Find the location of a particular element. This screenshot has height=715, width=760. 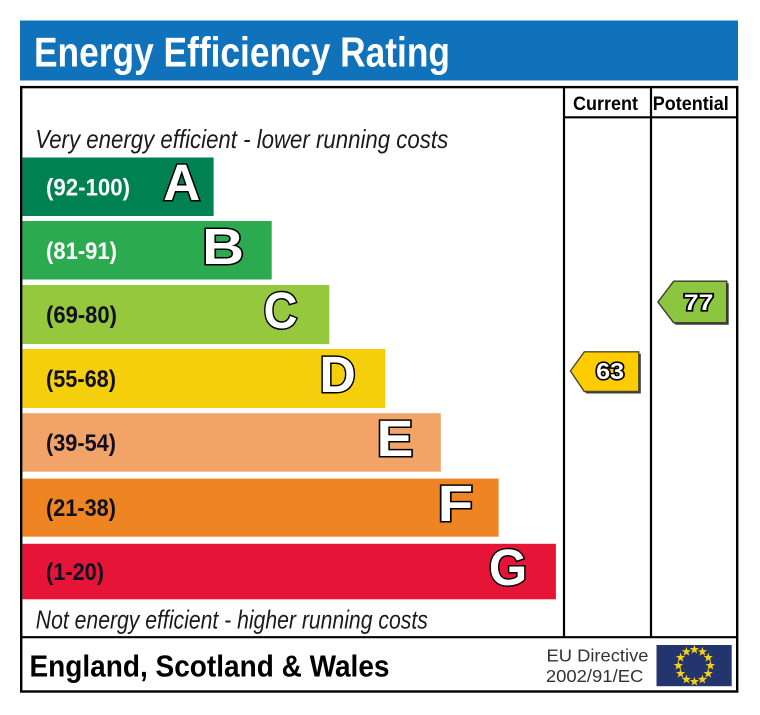

svg-text: (69-80) is located at coordinates (81, 315).